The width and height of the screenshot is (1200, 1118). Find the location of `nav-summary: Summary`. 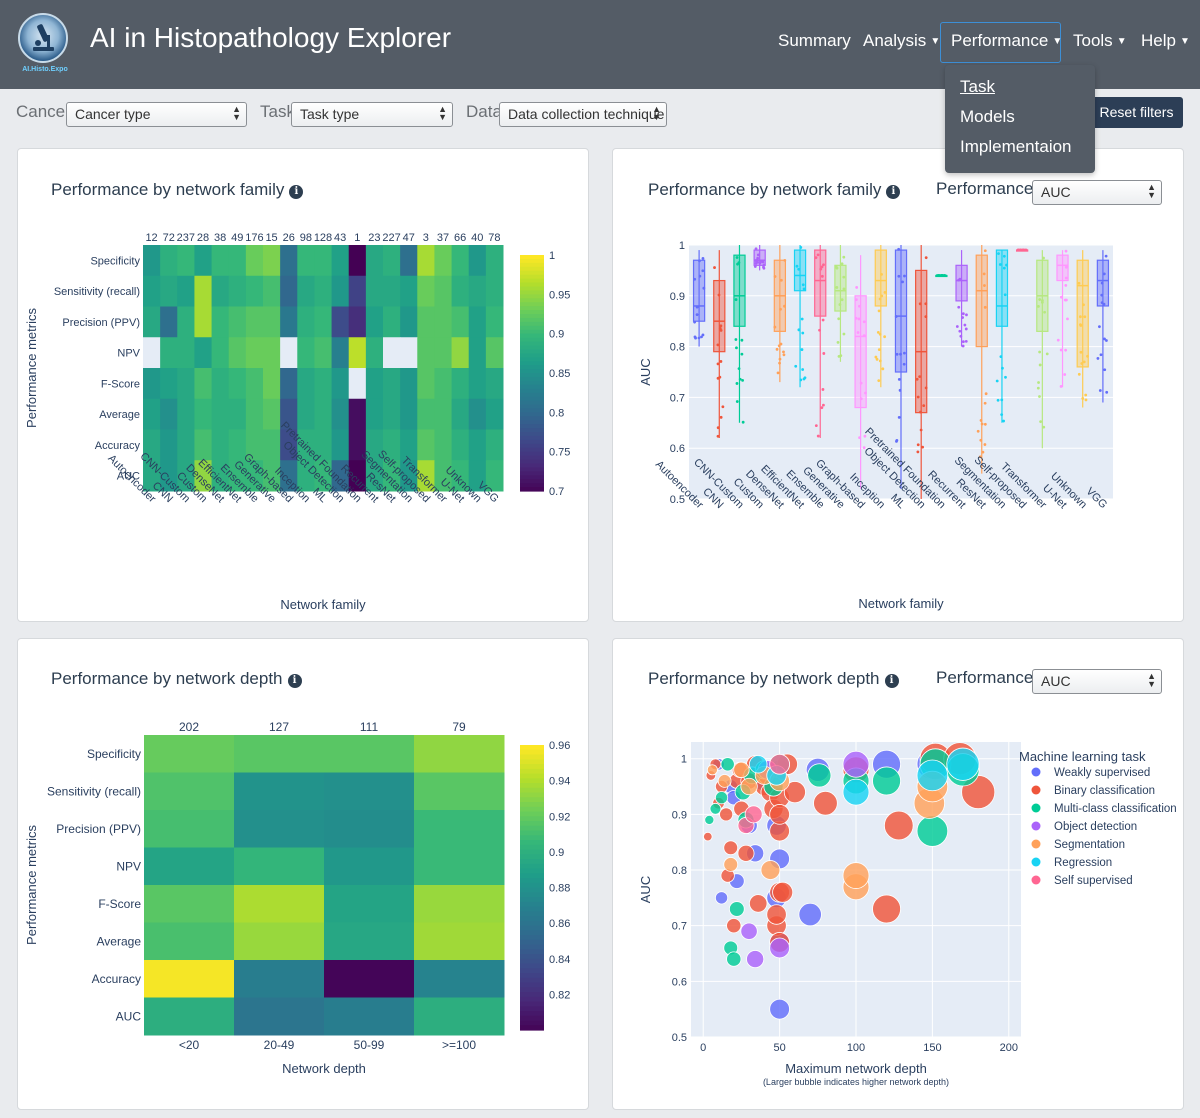

nav-summary: Summary is located at coordinates (814, 41).